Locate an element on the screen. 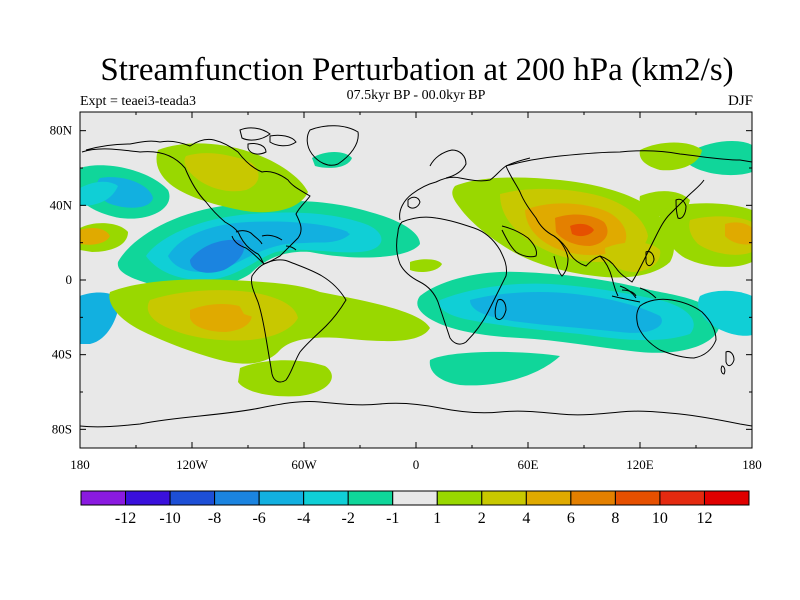  negative-region-central-pacific is located at coordinates (268, 245).